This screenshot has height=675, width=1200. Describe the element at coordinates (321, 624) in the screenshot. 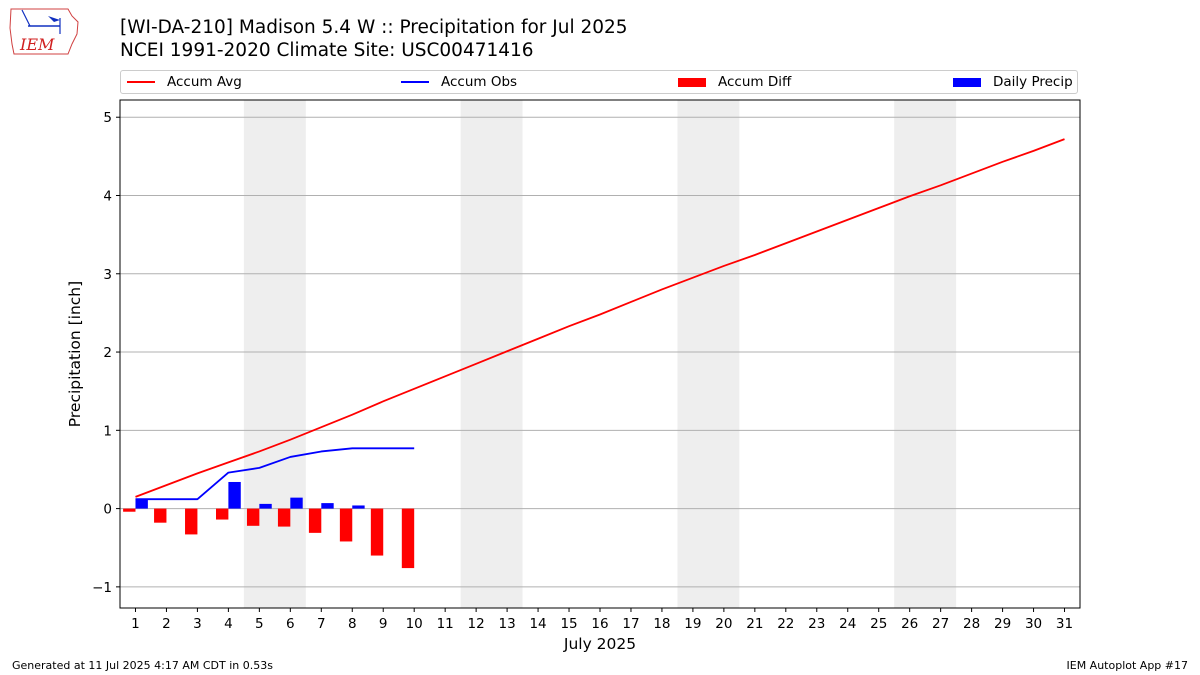

I see `x-tick-label: 7` at that location.